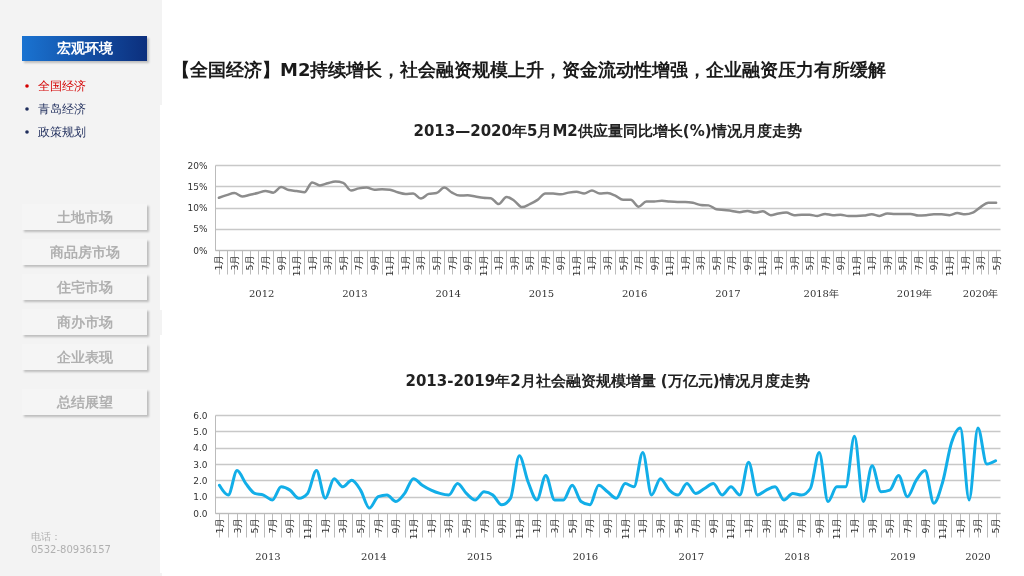  What do you see at coordinates (200, 480) in the screenshot?
I see `y-tick-label: 2.0` at bounding box center [200, 480].